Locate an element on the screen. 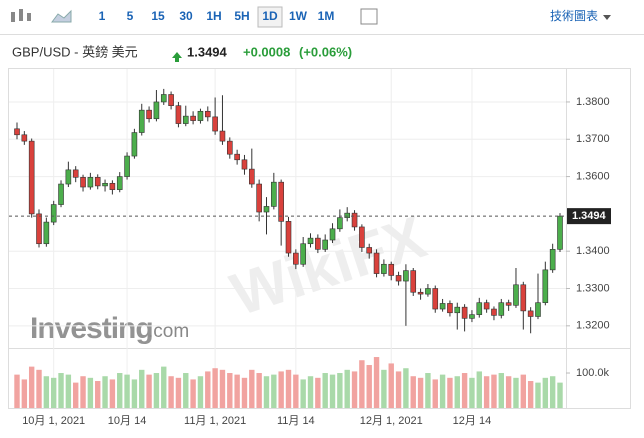 Image resolution: width=644 pixels, height=438 pixels. area-icon is located at coordinates (61, 16).